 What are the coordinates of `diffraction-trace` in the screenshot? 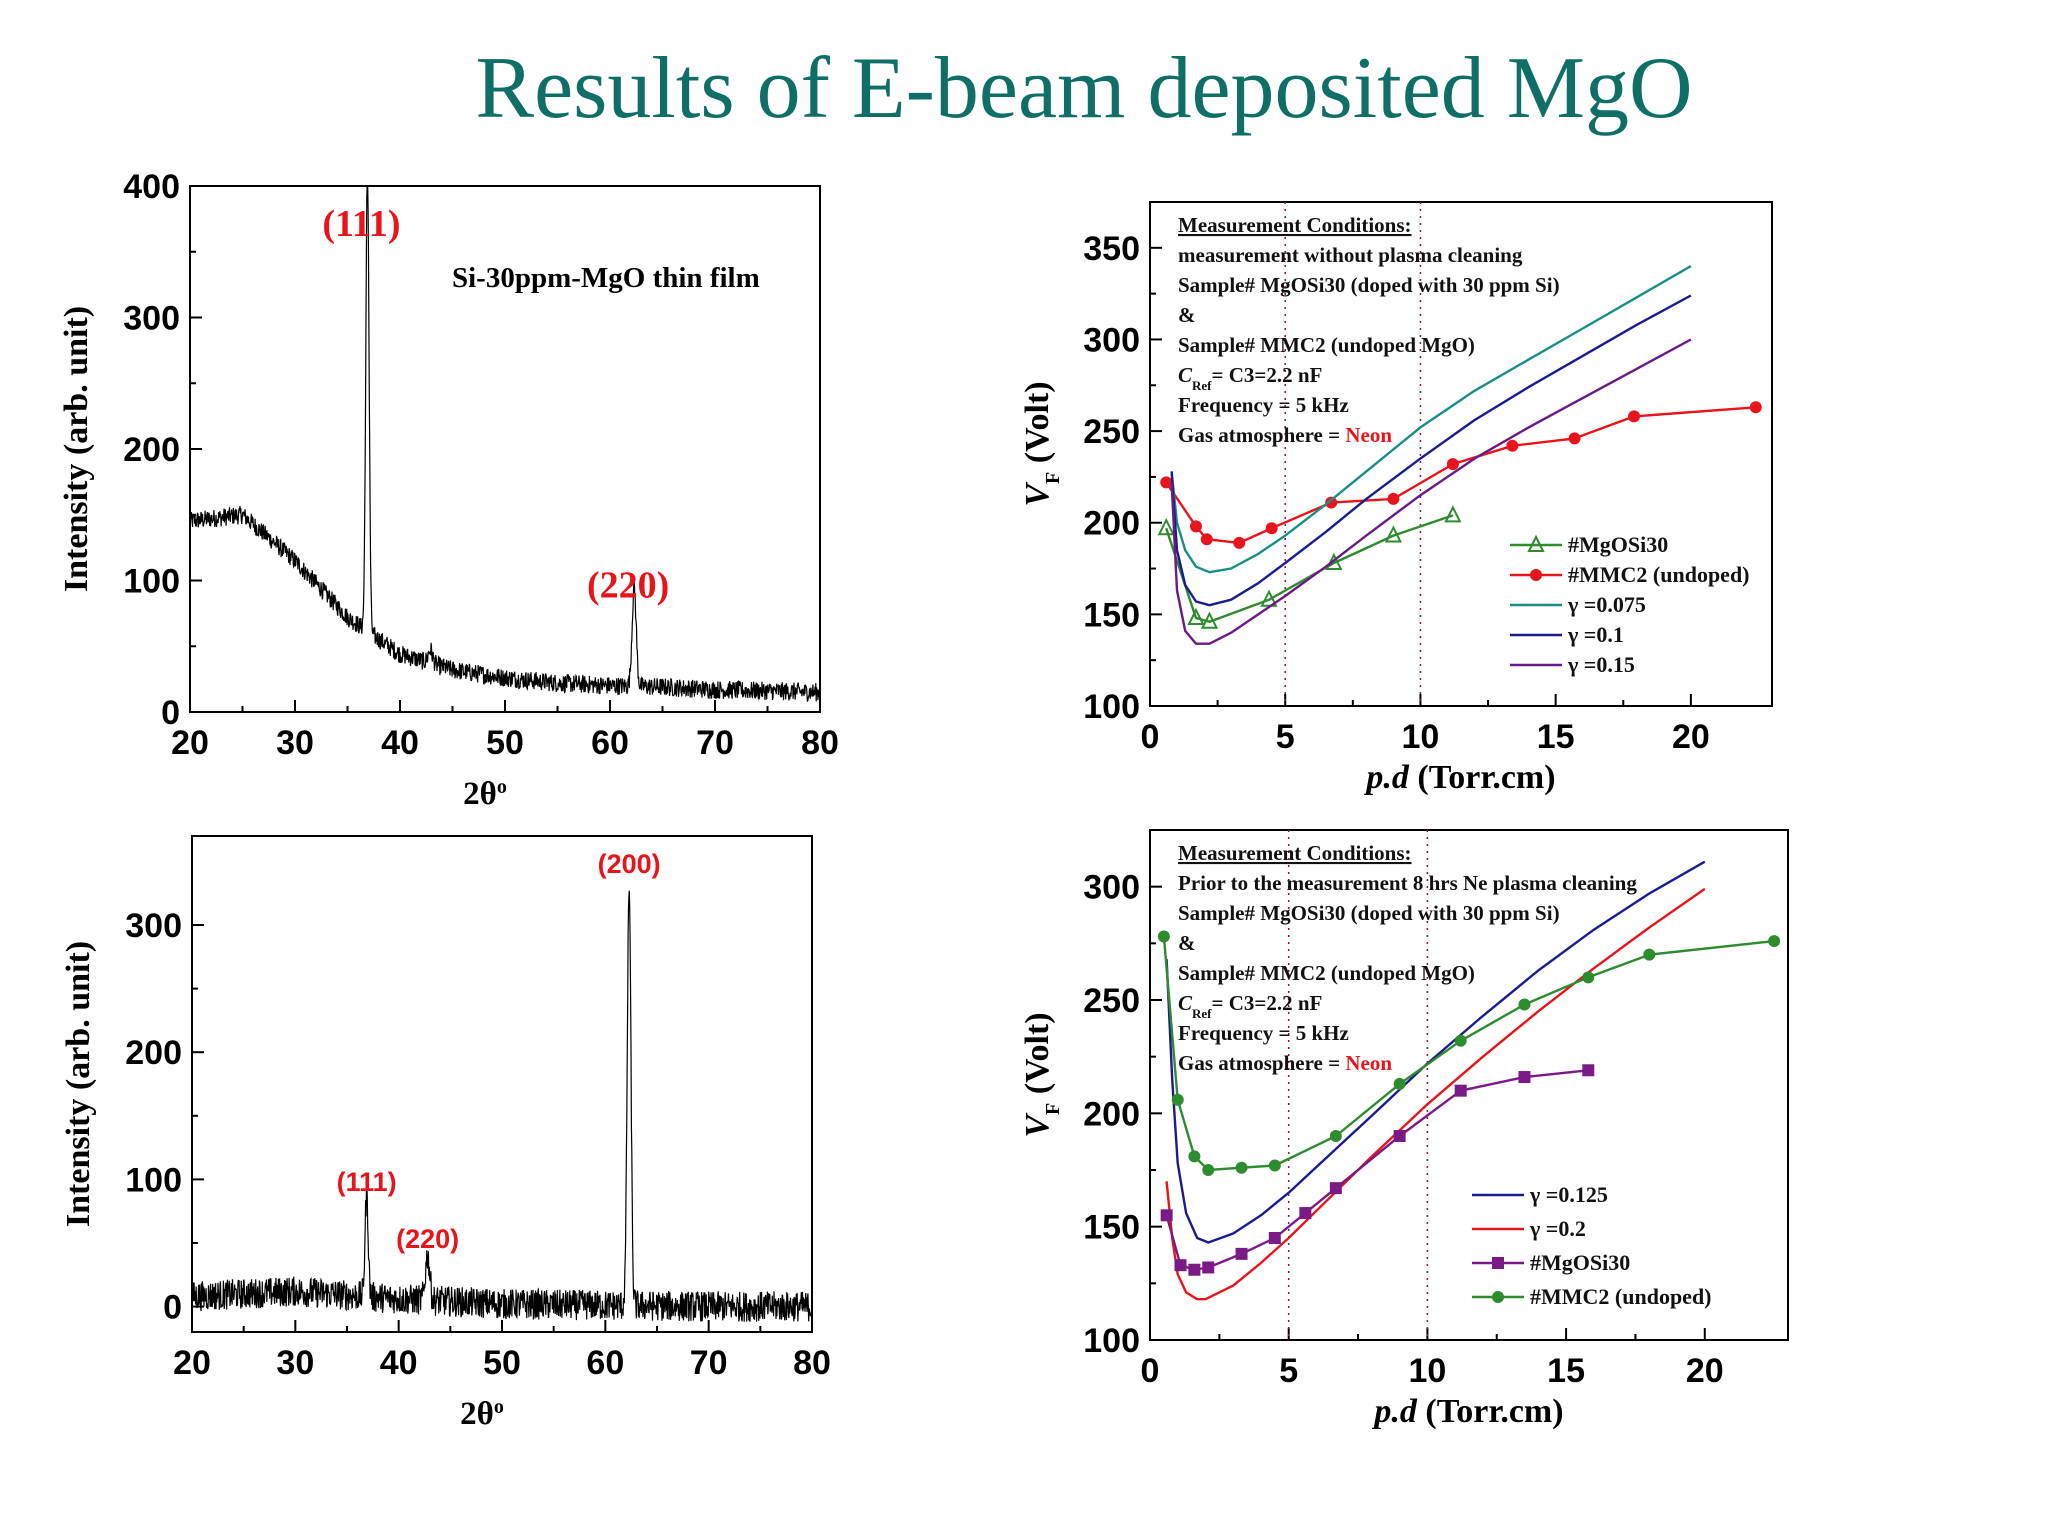 It's located at (505, 444).